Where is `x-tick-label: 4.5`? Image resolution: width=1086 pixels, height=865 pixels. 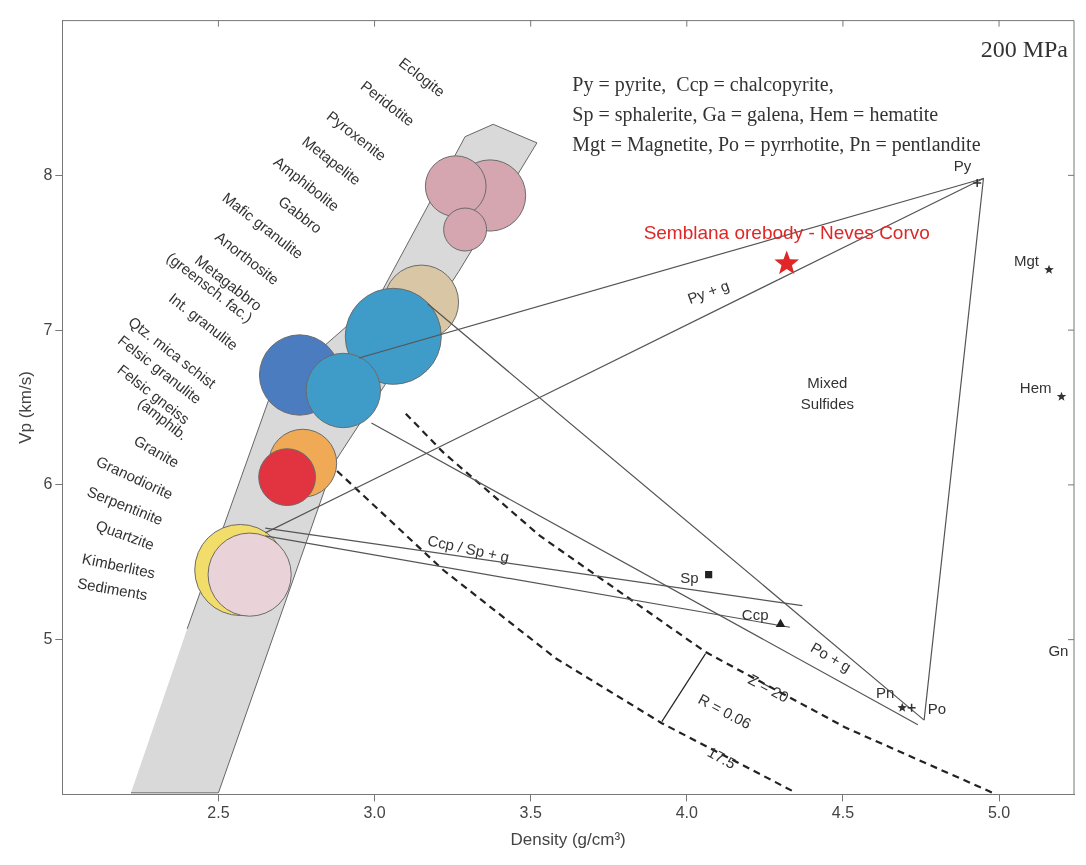
x-tick-label: 4.5 is located at coordinates (843, 813).